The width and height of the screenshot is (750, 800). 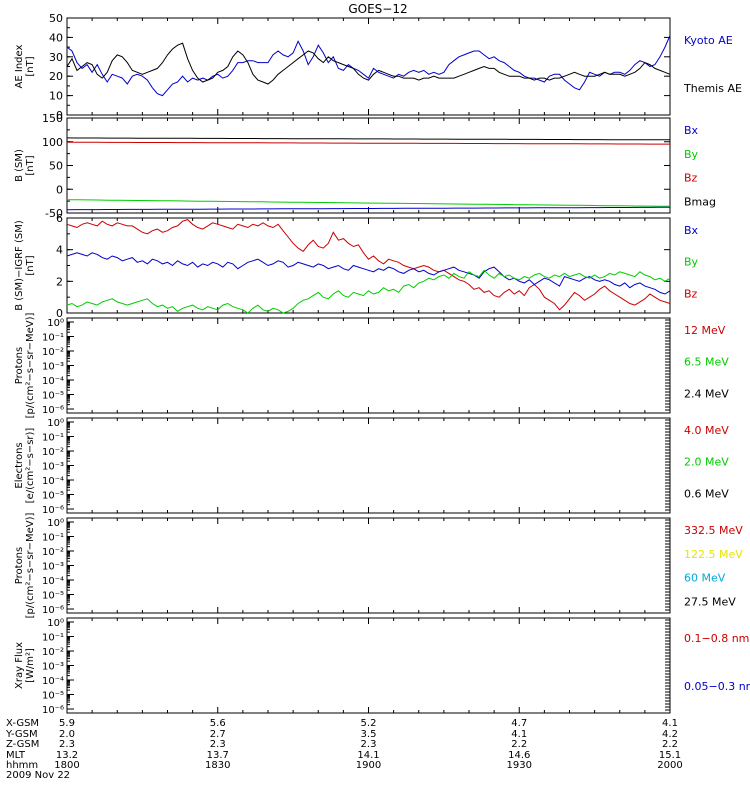 What do you see at coordinates (52, 142) in the screenshot?
I see `y-tick-label: 100` at bounding box center [52, 142].